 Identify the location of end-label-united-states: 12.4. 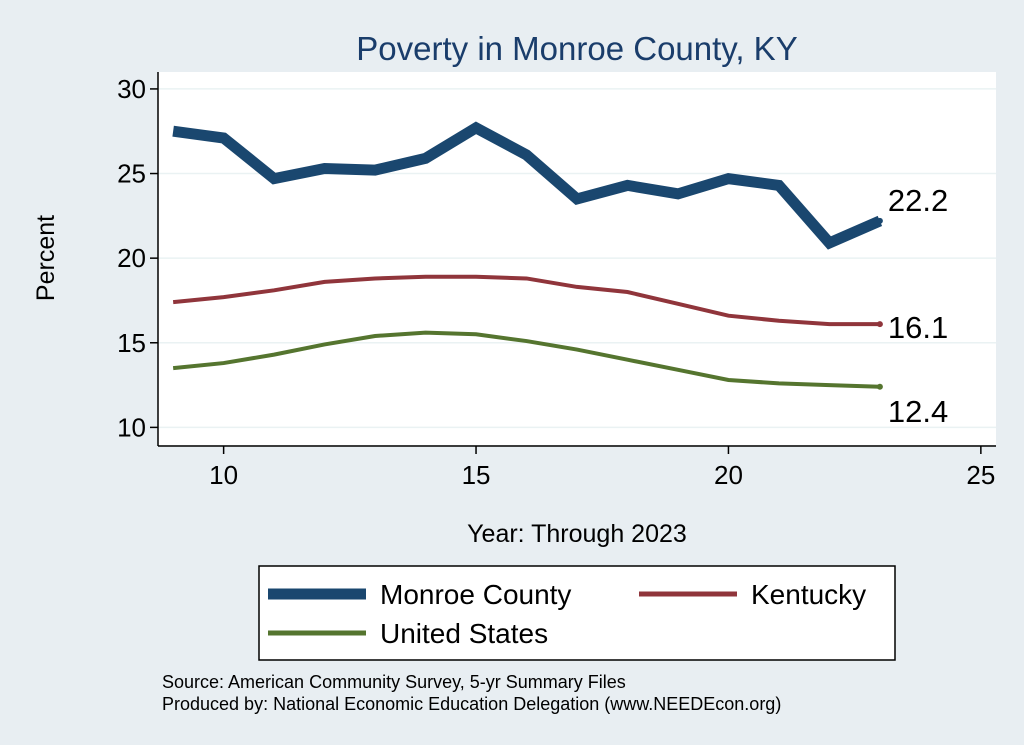
(918, 411).